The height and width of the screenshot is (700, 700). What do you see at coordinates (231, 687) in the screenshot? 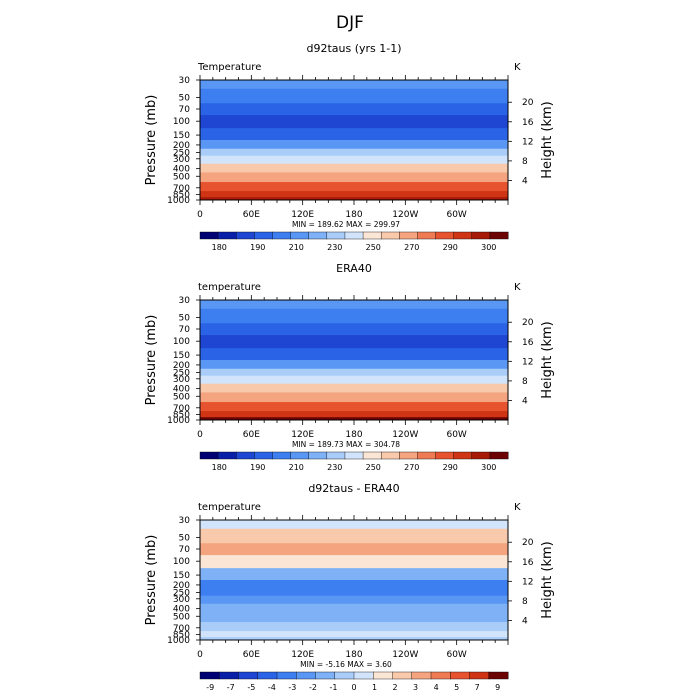
I see `colorbar-label: -7` at bounding box center [231, 687].